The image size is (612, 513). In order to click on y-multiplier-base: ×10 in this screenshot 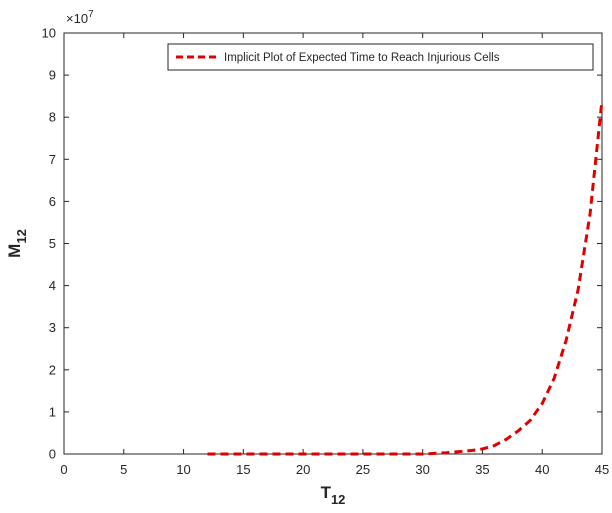, I will do `click(77, 18)`.